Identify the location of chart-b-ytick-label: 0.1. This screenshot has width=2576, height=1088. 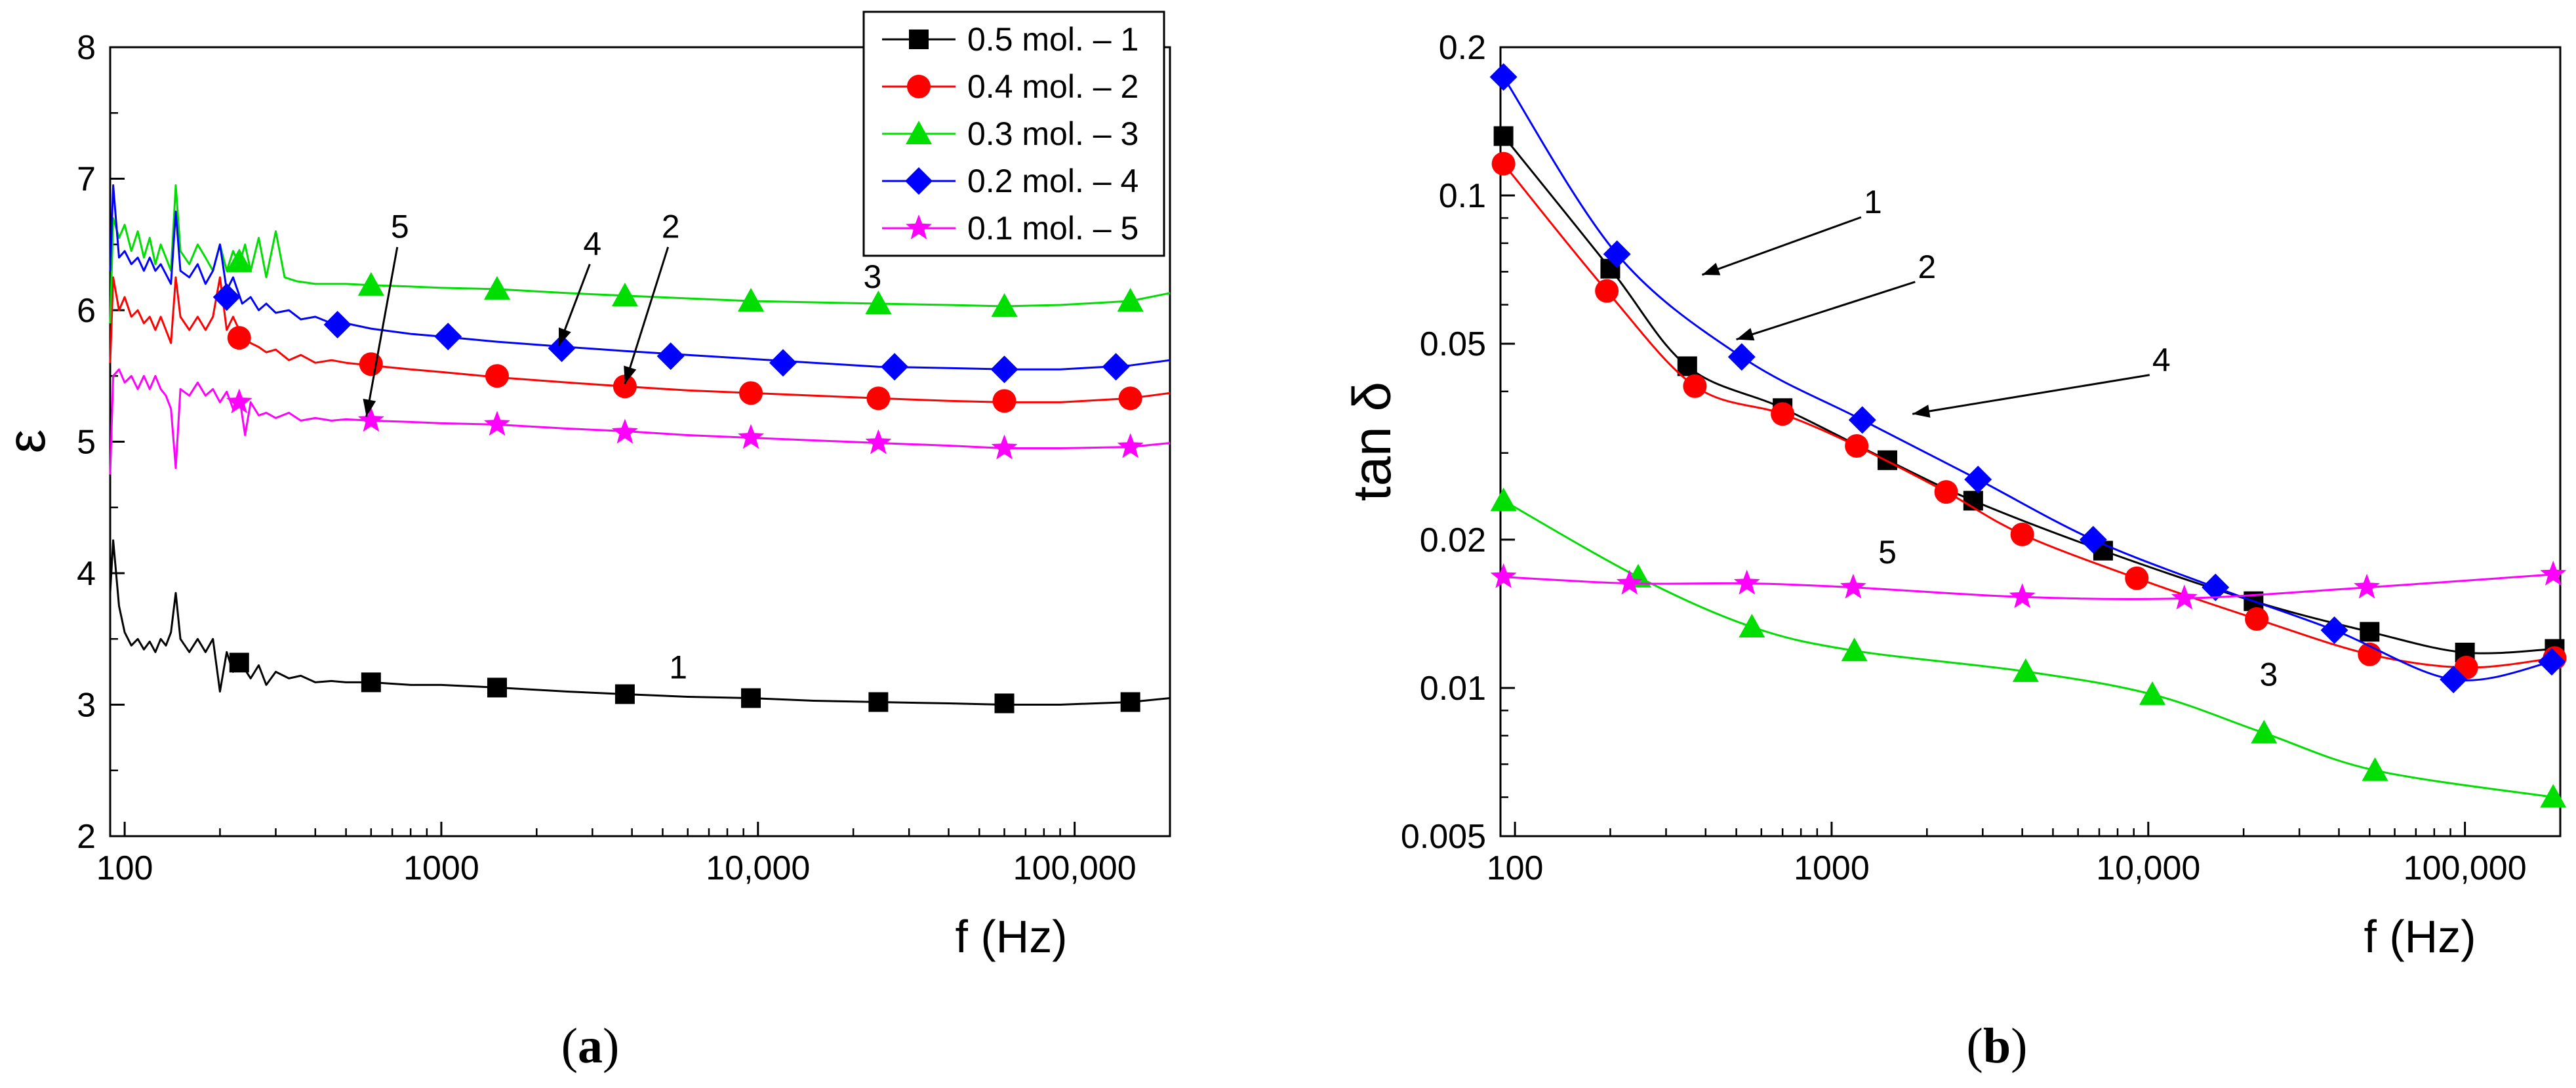
(1462, 196).